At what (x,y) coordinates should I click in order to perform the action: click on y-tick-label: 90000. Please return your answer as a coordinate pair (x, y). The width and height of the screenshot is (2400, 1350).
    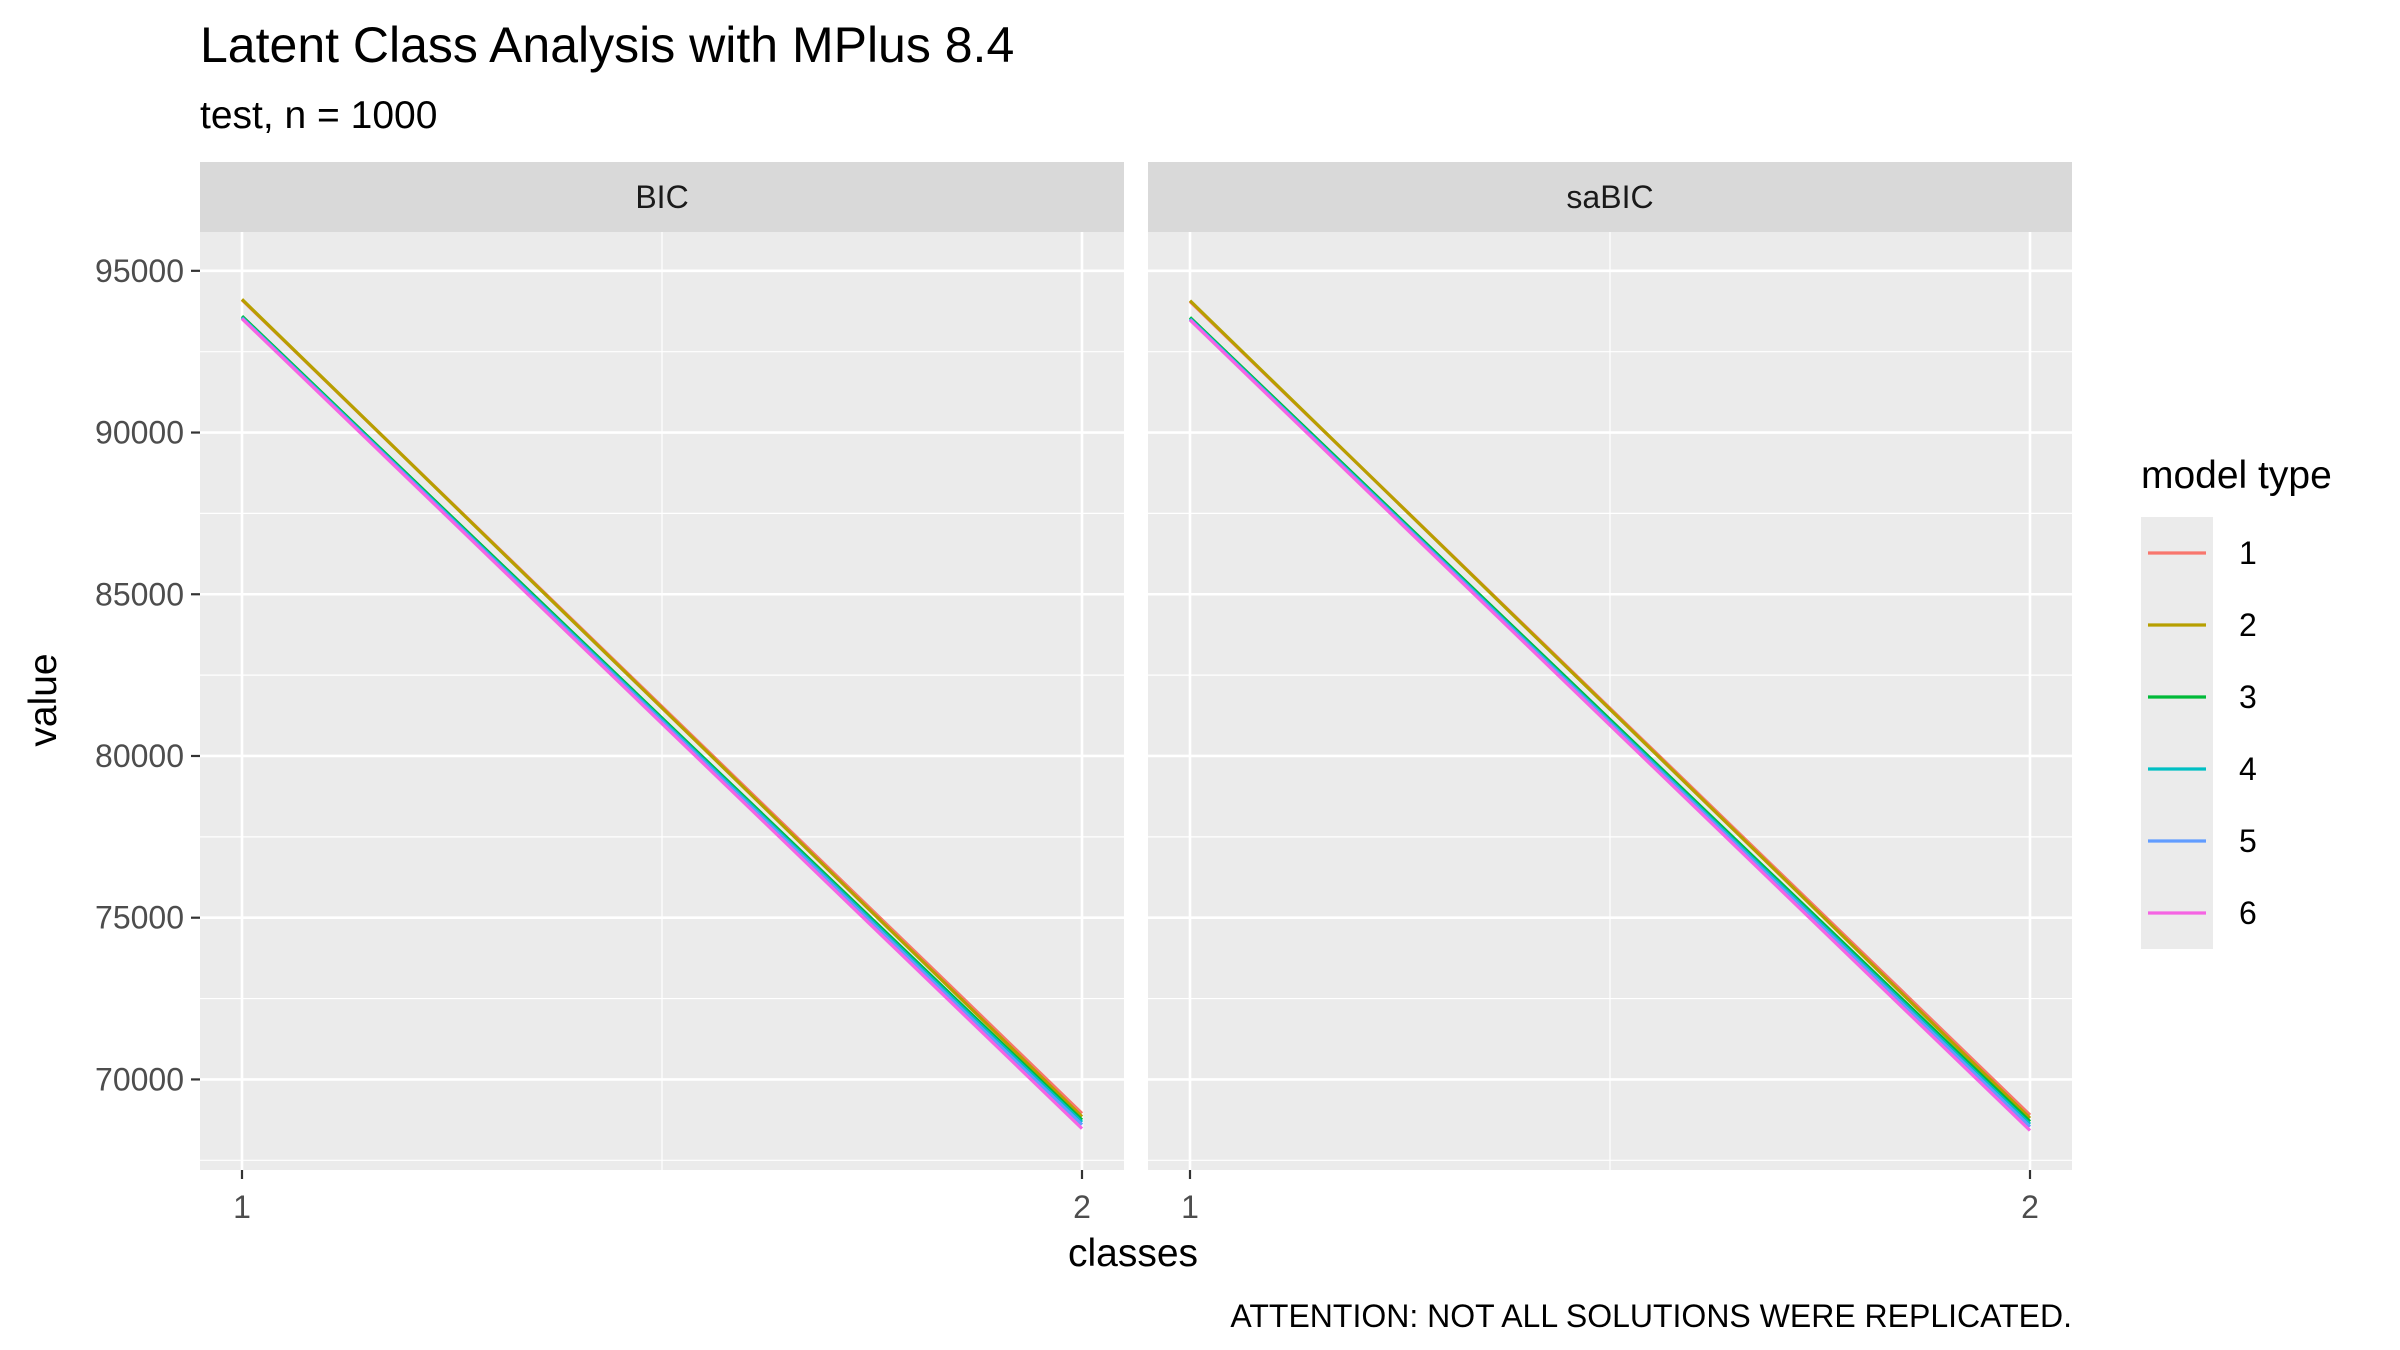
    Looking at the image, I should click on (139, 433).